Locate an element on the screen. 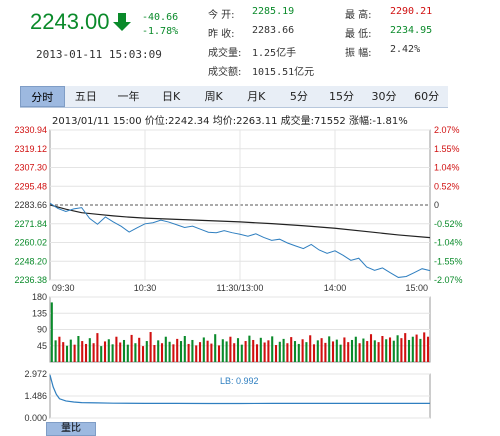 The width and height of the screenshot is (500, 436). tab-volume-ratio: 量比 is located at coordinates (71, 429).